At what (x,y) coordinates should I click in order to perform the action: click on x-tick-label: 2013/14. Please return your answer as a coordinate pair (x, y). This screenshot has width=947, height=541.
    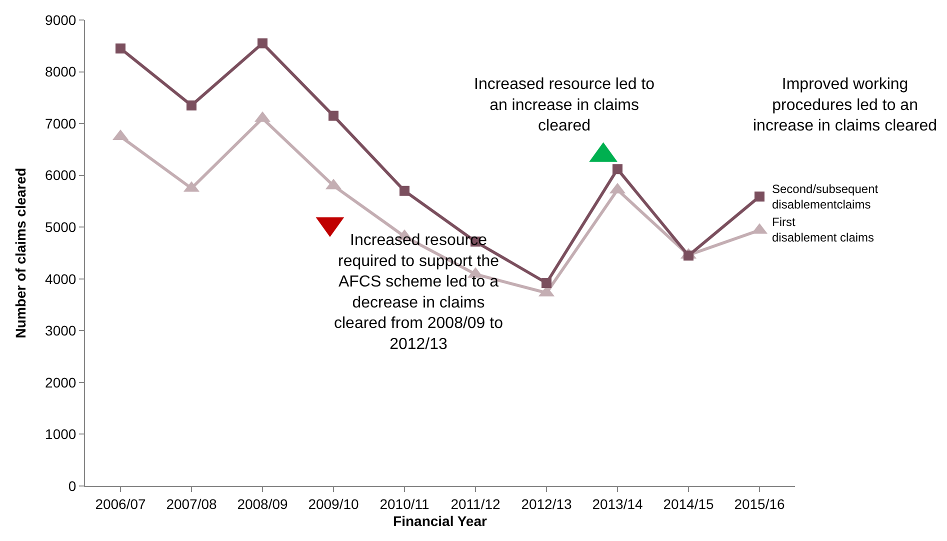
    Looking at the image, I should click on (618, 504).